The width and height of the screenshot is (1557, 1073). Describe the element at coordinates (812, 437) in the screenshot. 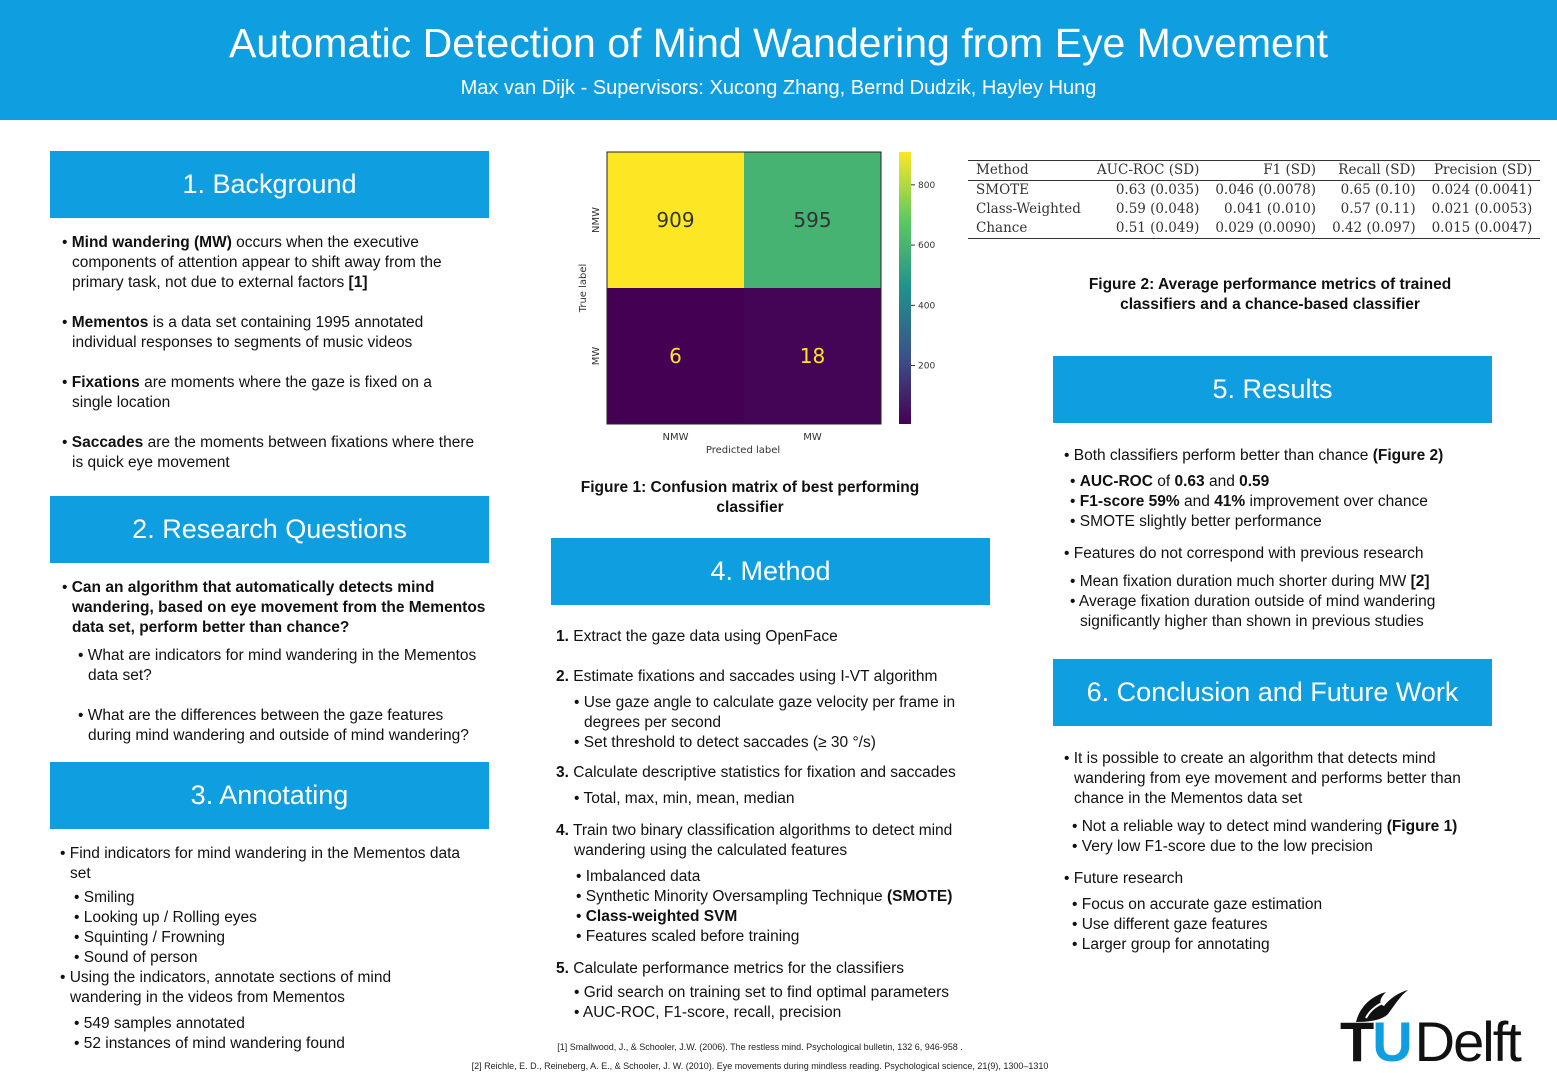

I see `x-tick-label: MW` at that location.